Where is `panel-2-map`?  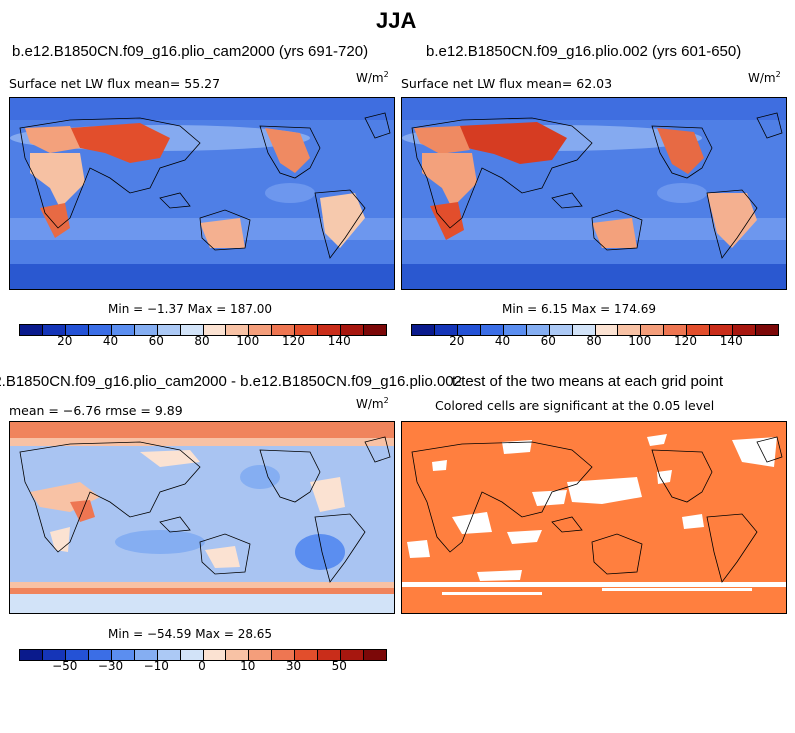
panel-2-map is located at coordinates (594, 193).